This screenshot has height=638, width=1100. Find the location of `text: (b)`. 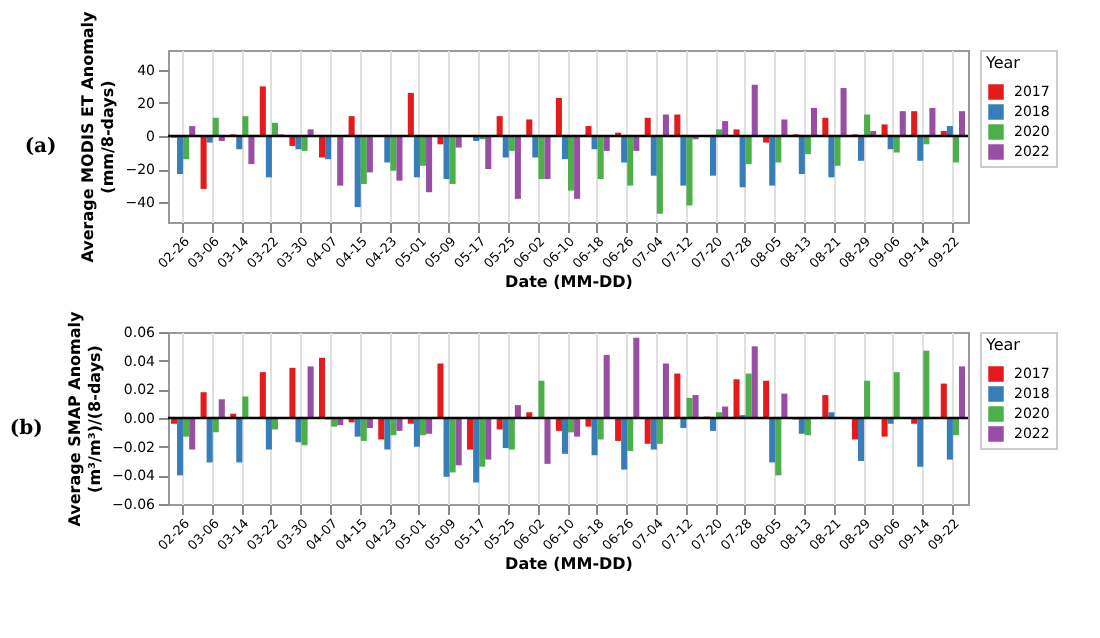

text: (b) is located at coordinates (26, 429).